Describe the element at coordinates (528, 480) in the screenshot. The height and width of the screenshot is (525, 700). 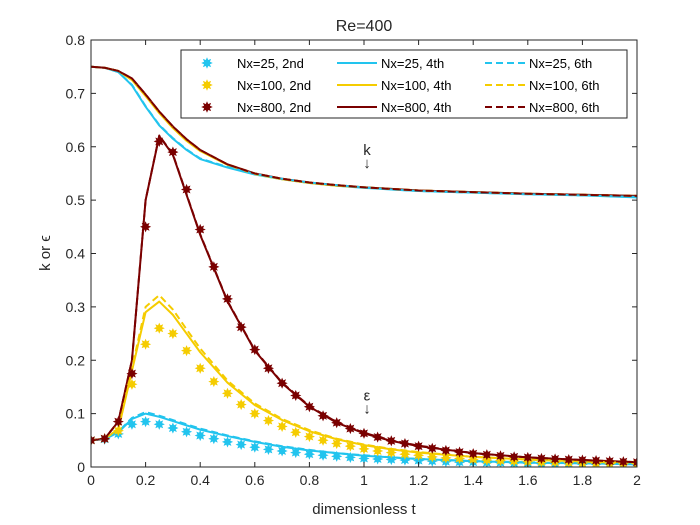
I see `x-tick-label: 1.6` at that location.